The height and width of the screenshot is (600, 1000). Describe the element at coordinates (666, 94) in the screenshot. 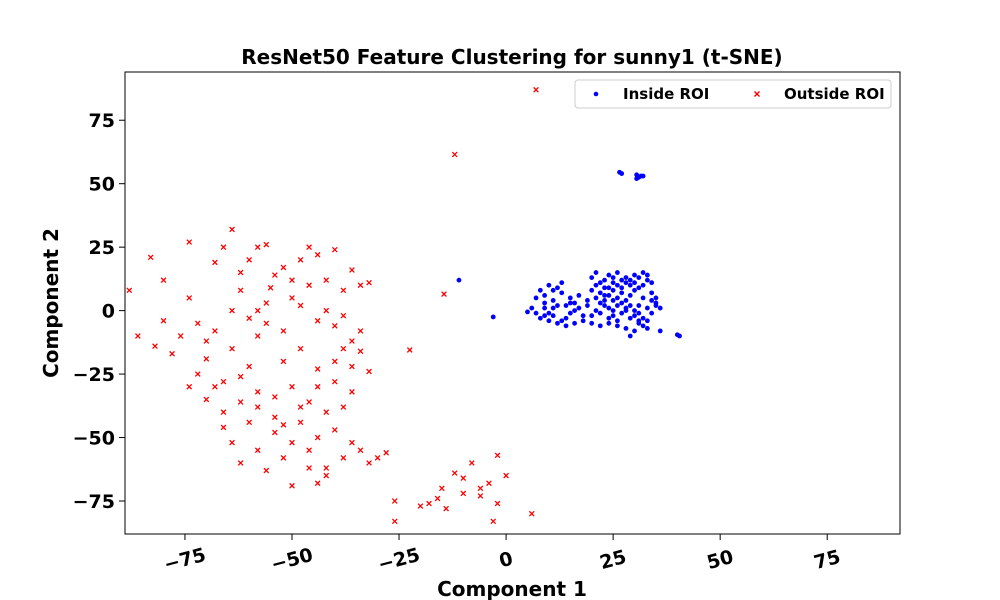

I see `legend-label-inside-roi: Inside ROI` at that location.